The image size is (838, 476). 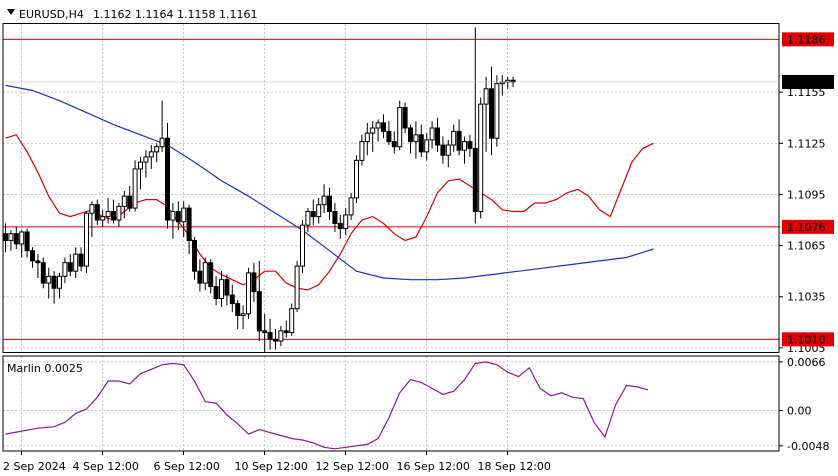 I want to click on level-tag-label: 1.1076, so click(x=806, y=227).